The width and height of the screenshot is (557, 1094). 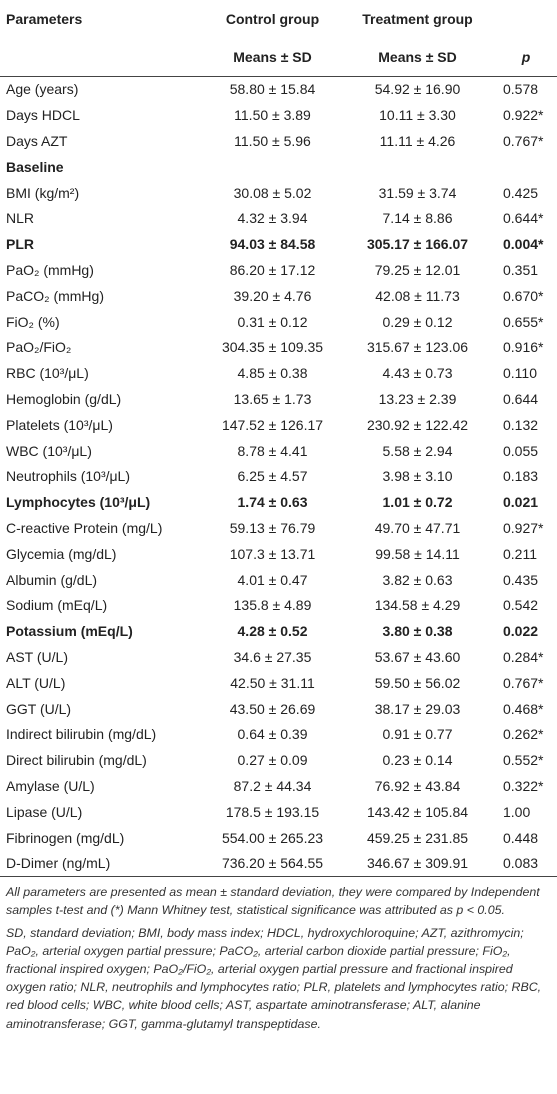 I want to click on row-label: GGT (U/L), so click(x=39, y=708).